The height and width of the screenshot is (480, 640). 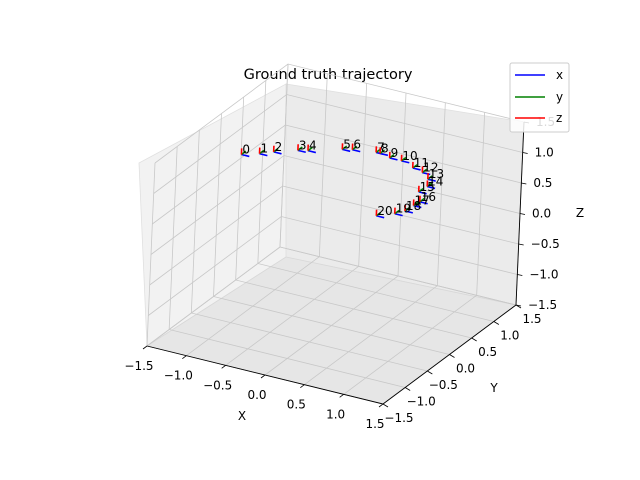 I want to click on x-tick-label: −1.5, so click(x=138, y=366).